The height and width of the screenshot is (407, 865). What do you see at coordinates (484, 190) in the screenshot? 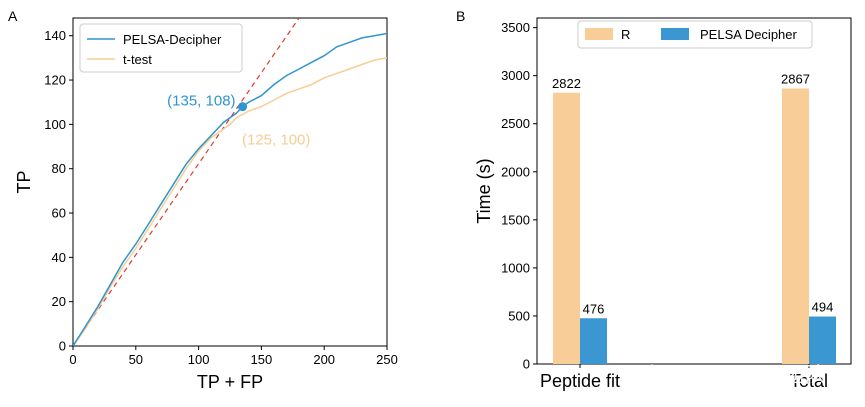
I see `panel-b-y-axis-label: Time (s)` at bounding box center [484, 190].